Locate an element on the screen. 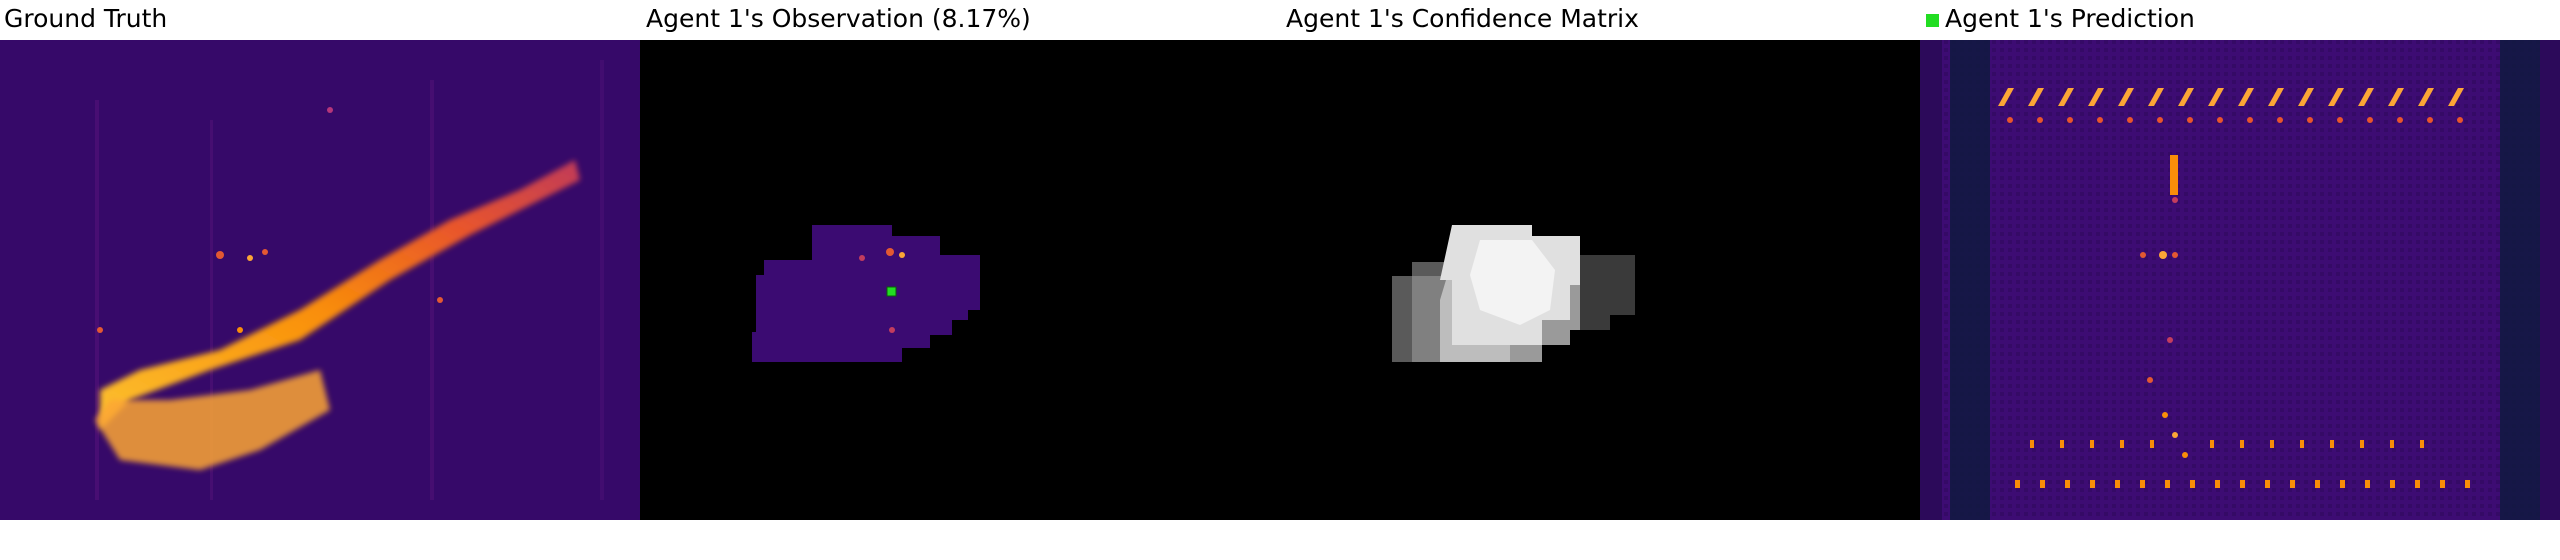  prediction-title-text: Agent 1's Prediction is located at coordinates (2070, 18).